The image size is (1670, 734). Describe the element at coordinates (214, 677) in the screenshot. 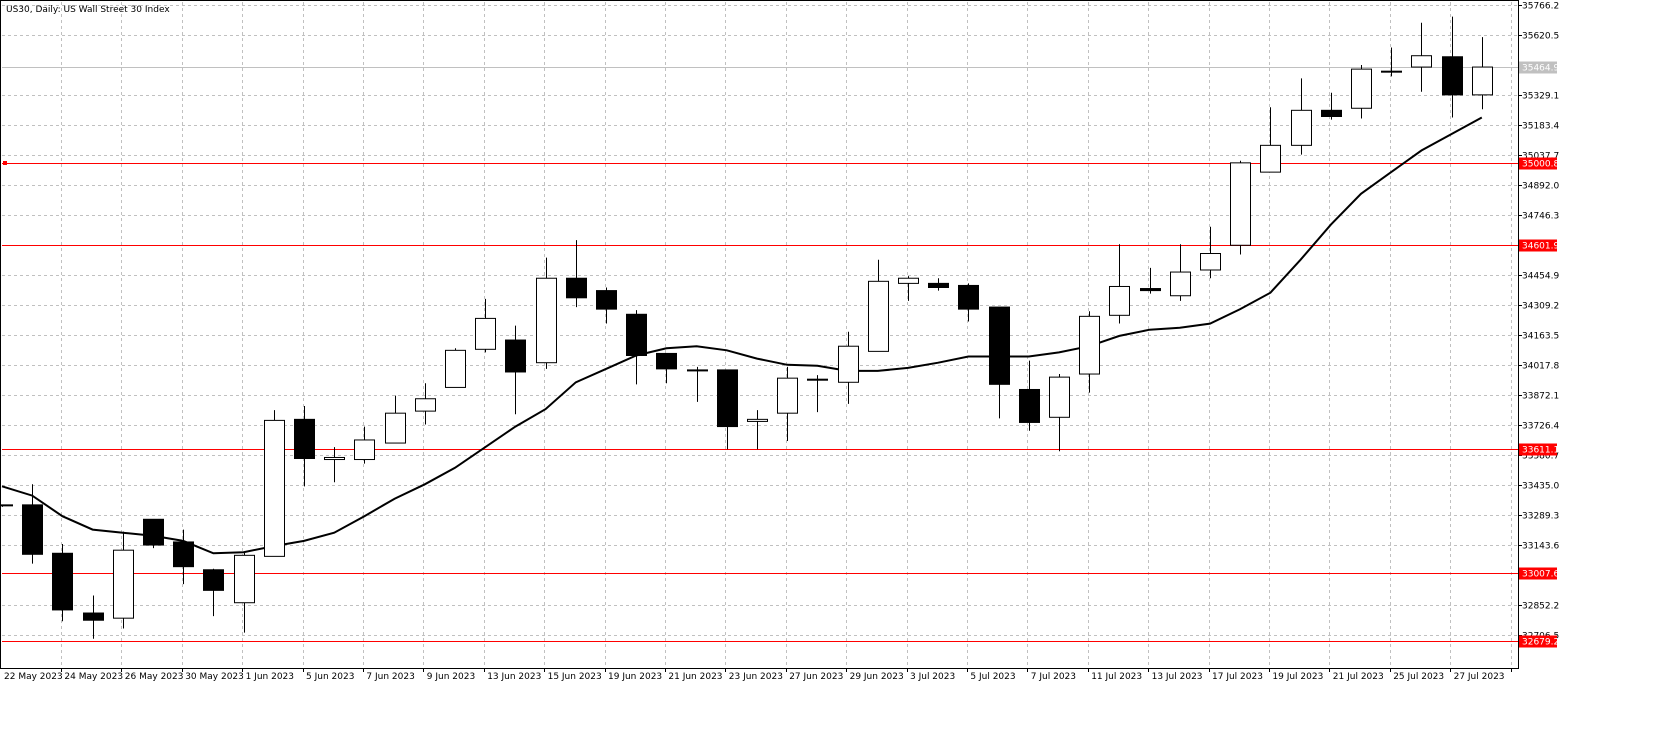

I see `x-tick-label: 30 May 2023` at that location.